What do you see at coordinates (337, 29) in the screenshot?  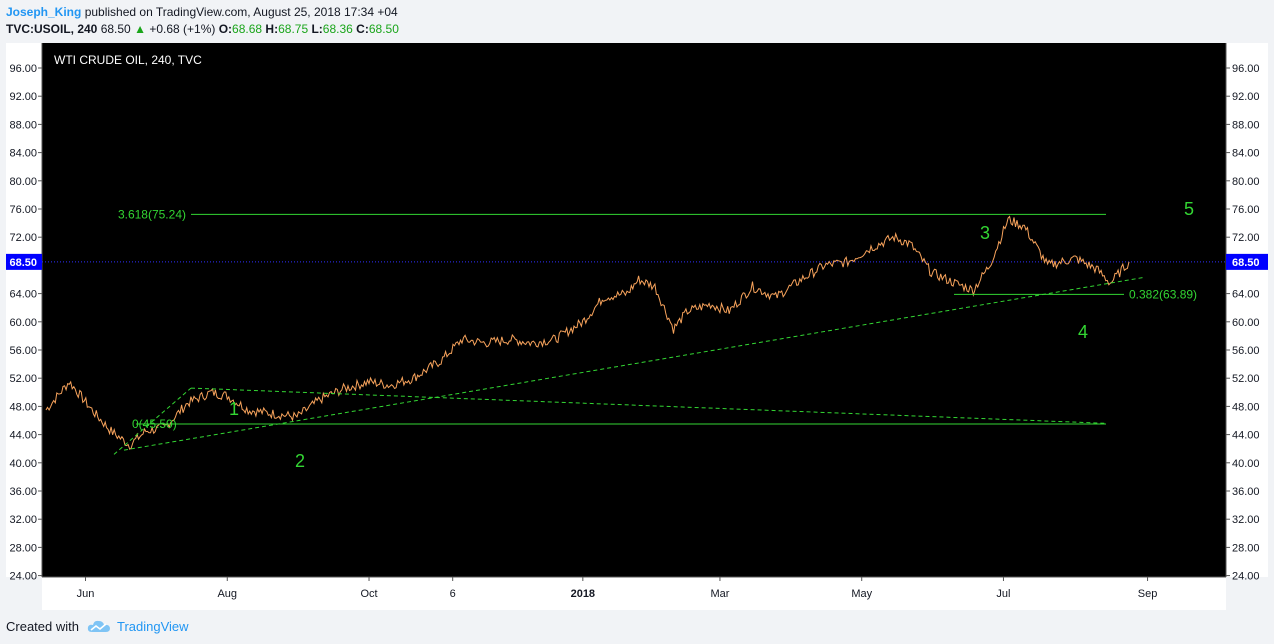 I see `low-value: 68.36` at bounding box center [337, 29].